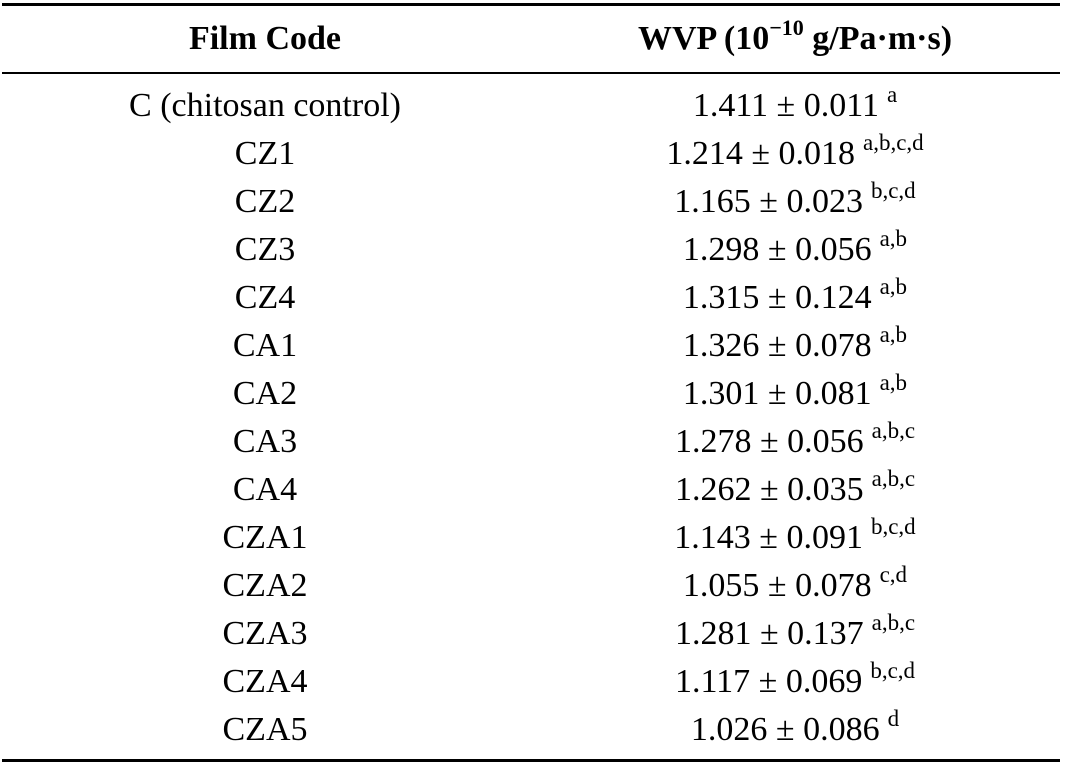  Describe the element at coordinates (265, 681) in the screenshot. I see `film-code-cell: CZA4` at that location.